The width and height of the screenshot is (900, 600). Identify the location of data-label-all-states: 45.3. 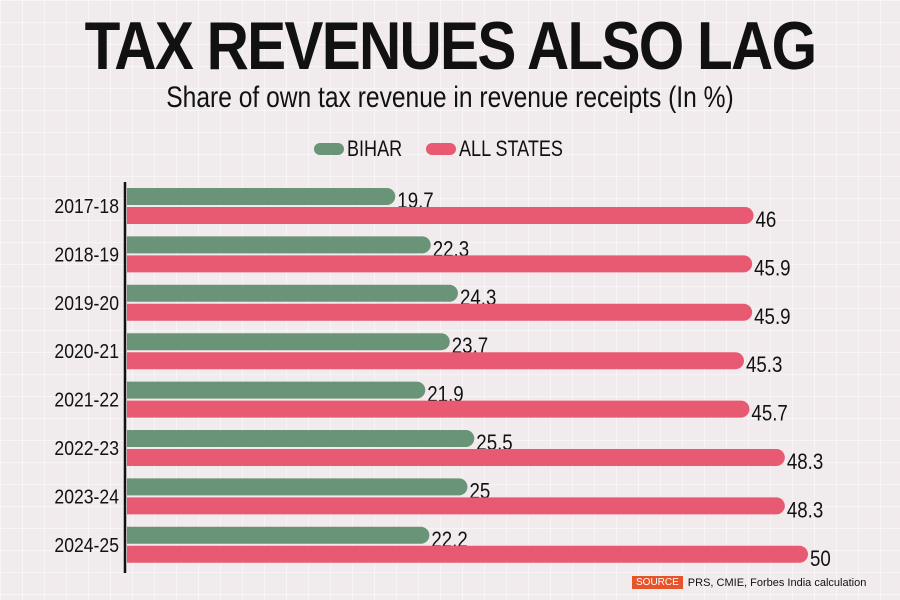
(764, 366).